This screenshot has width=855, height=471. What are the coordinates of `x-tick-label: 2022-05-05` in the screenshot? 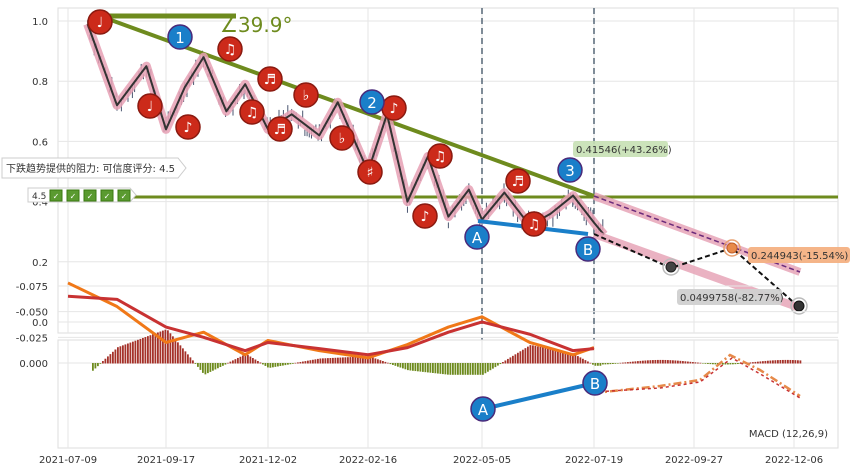 It's located at (482, 460).